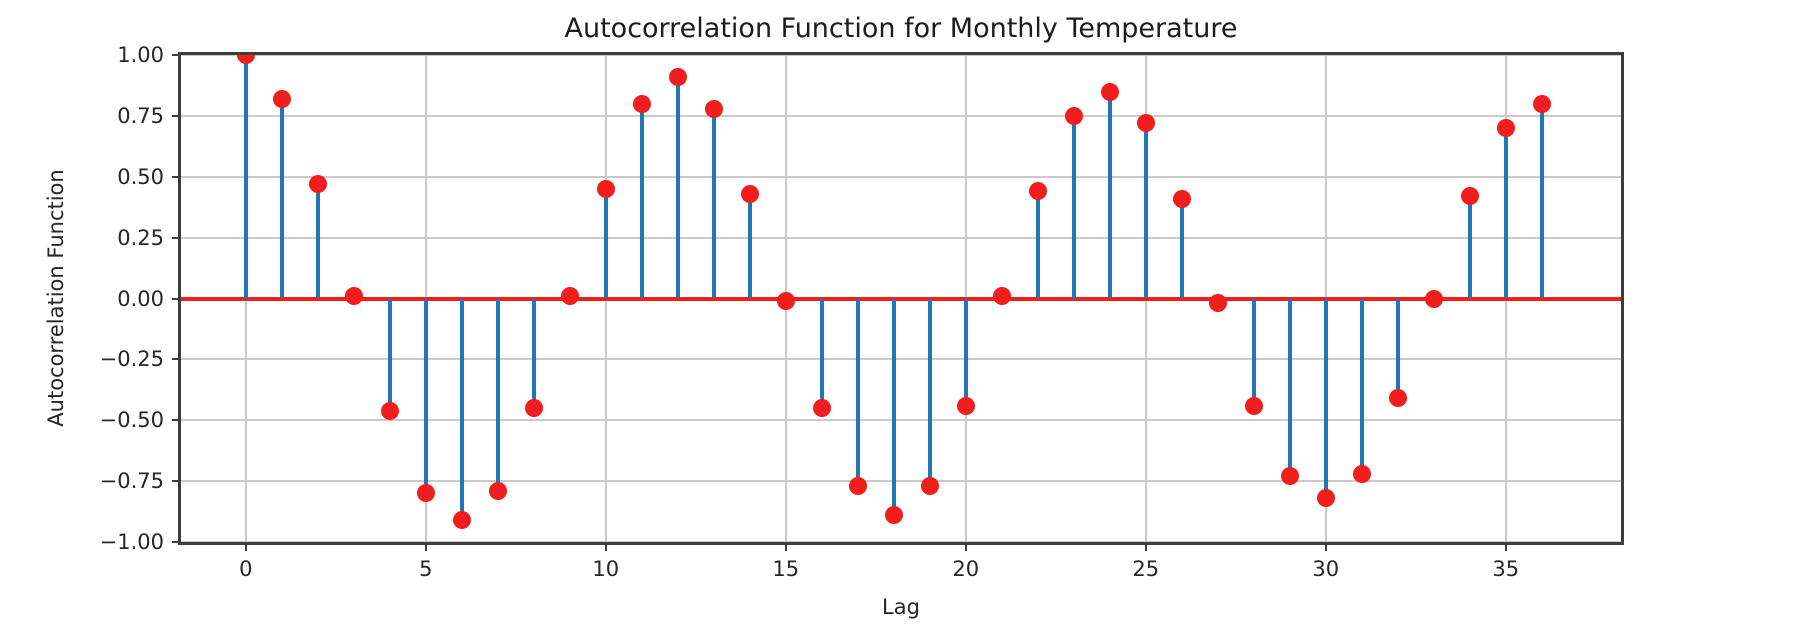 This screenshot has width=1808, height=642. Describe the element at coordinates (1326, 569) in the screenshot. I see `x-tick-label: 30` at that location.